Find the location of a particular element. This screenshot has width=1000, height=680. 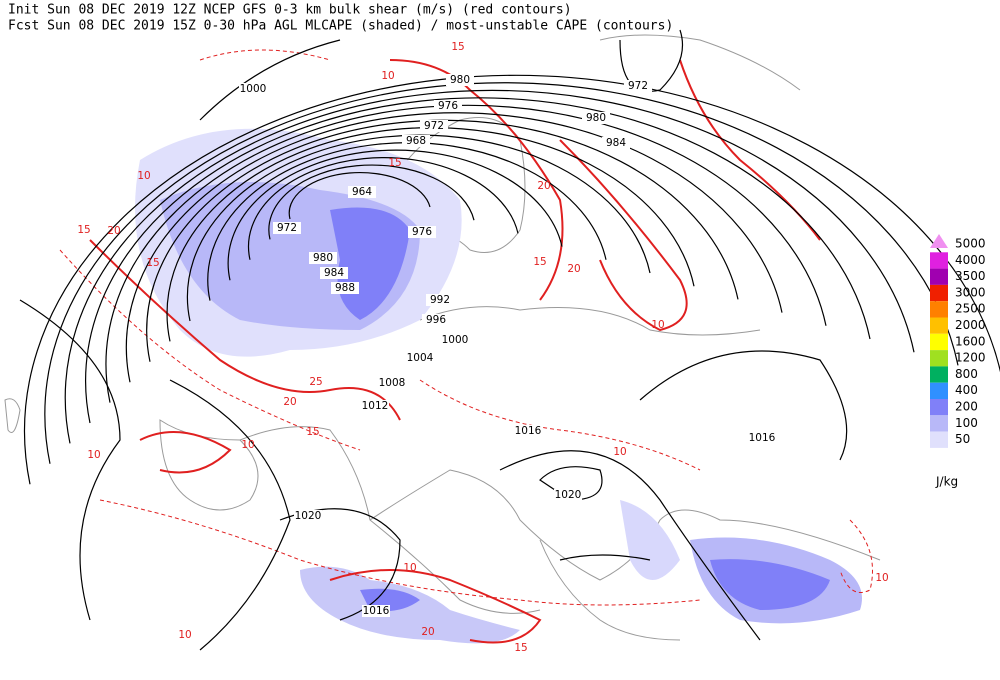

isobar-label: 988 is located at coordinates (345, 288).